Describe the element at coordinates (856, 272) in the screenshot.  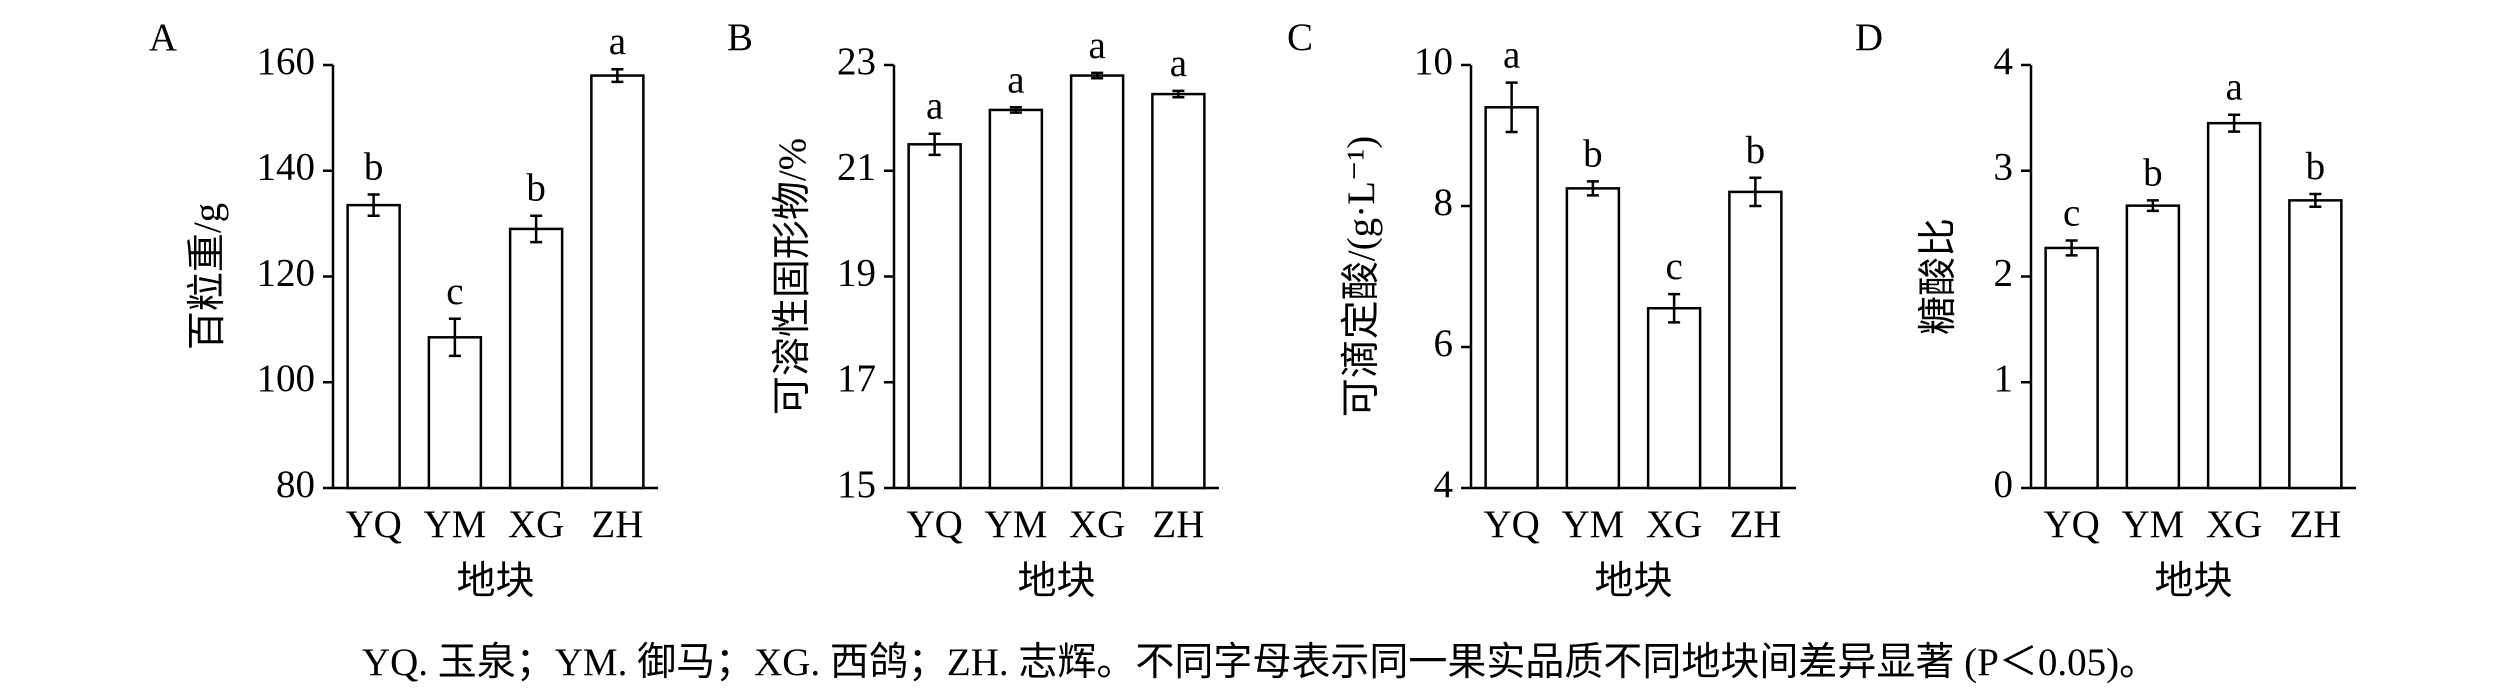
I see `y-tick-label: 19` at that location.